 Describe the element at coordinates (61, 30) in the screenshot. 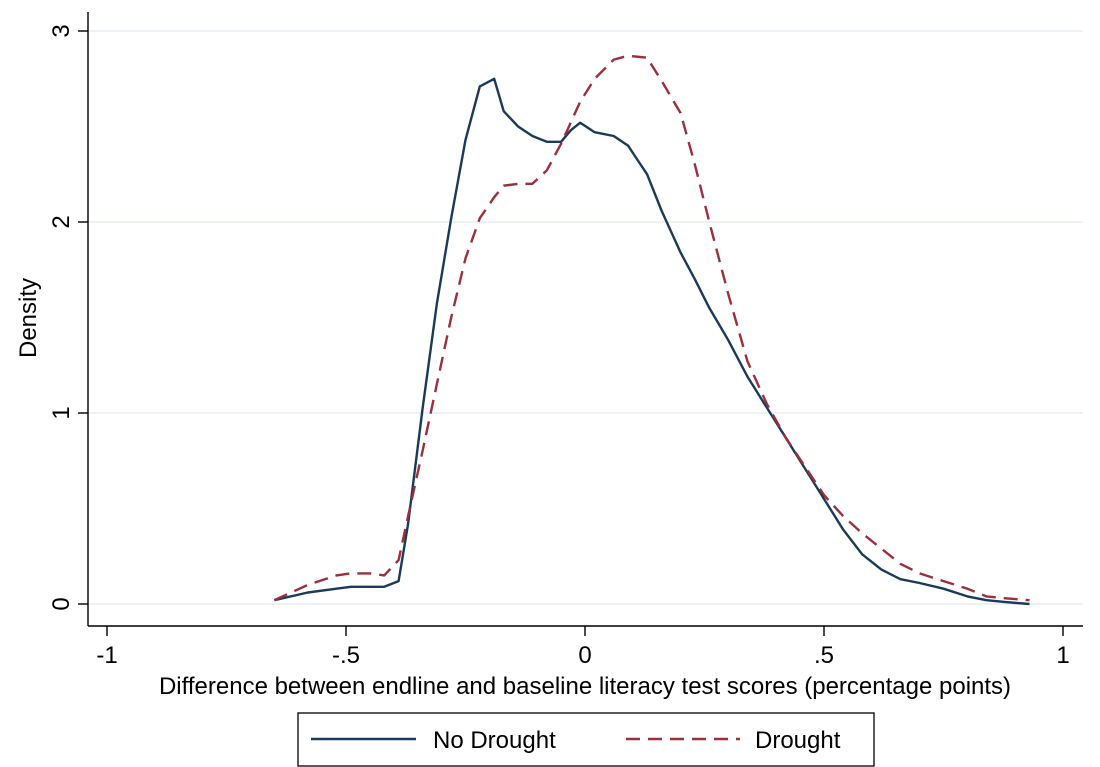

I see `y-tick-label: 3` at that location.